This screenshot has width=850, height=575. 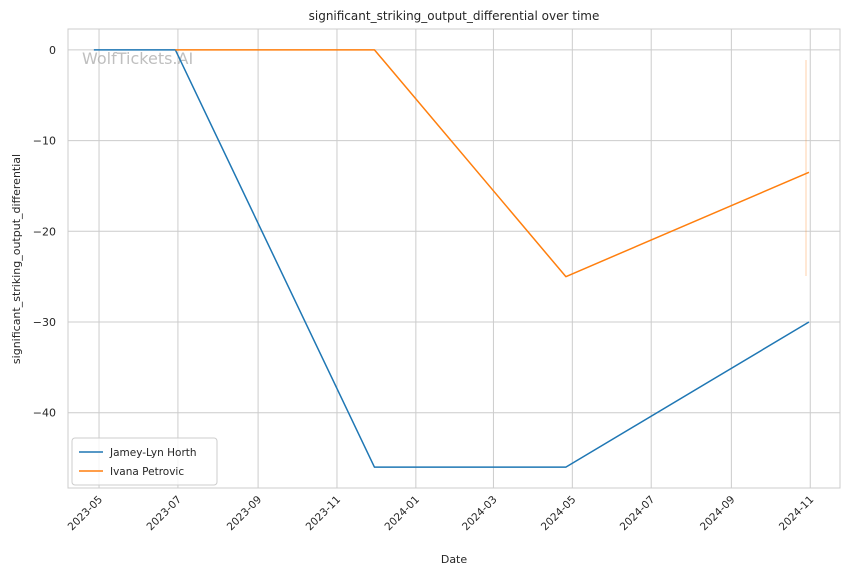 What do you see at coordinates (559, 514) in the screenshot?
I see `x-tick-label: 2024-05` at bounding box center [559, 514].